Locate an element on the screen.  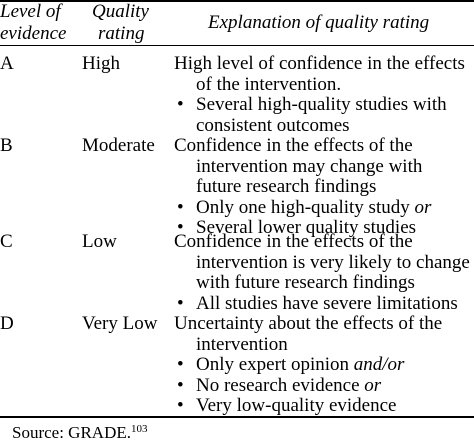
explanation-line: intervention may change with is located at coordinates (323, 166).